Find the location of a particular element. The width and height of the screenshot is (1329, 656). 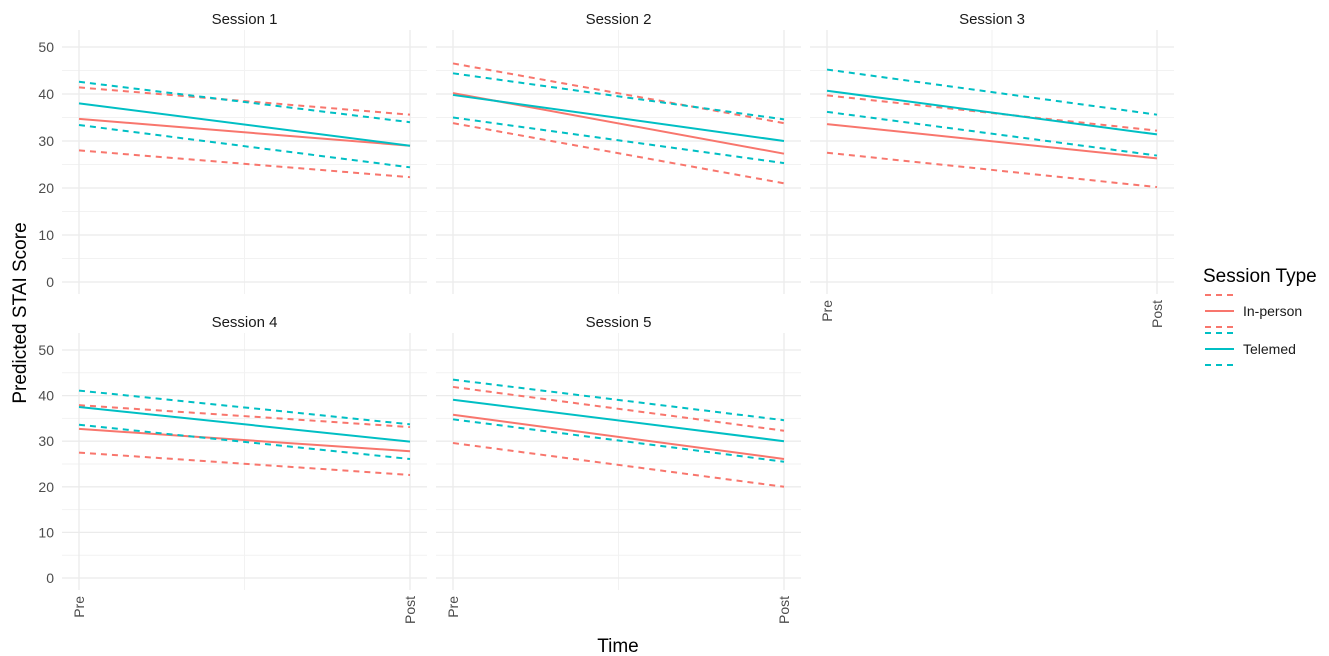

panel-title: Session 4 is located at coordinates (245, 322).